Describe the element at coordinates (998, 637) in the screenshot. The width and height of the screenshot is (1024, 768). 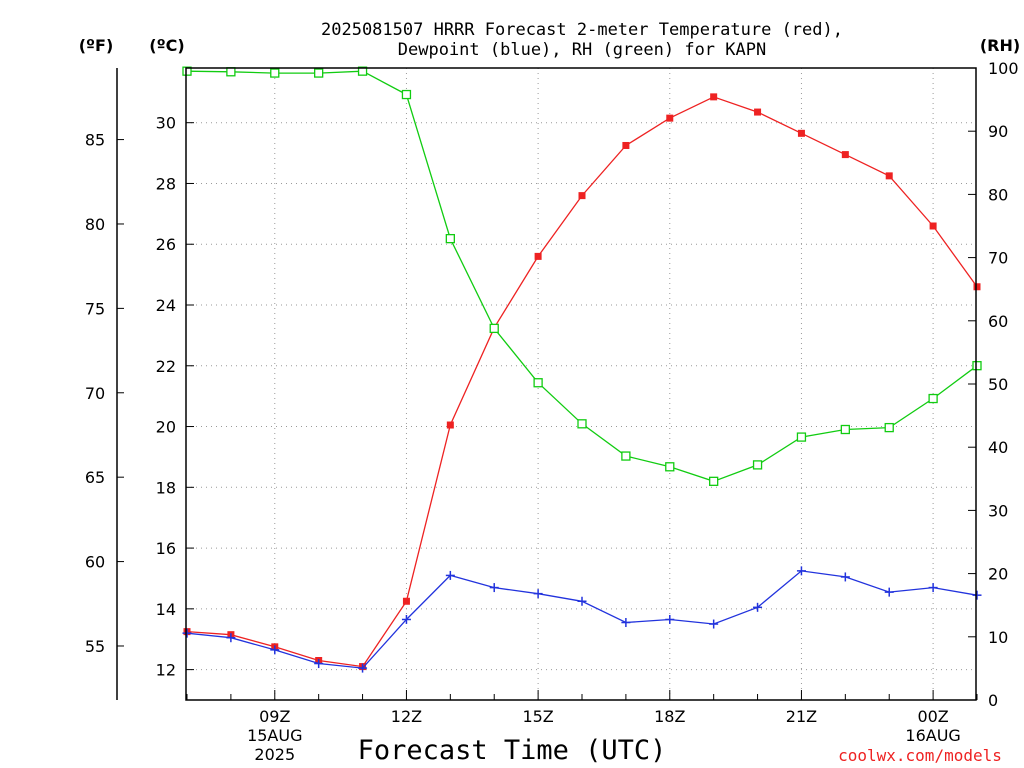
I see `rh-tick-label: 10` at that location.